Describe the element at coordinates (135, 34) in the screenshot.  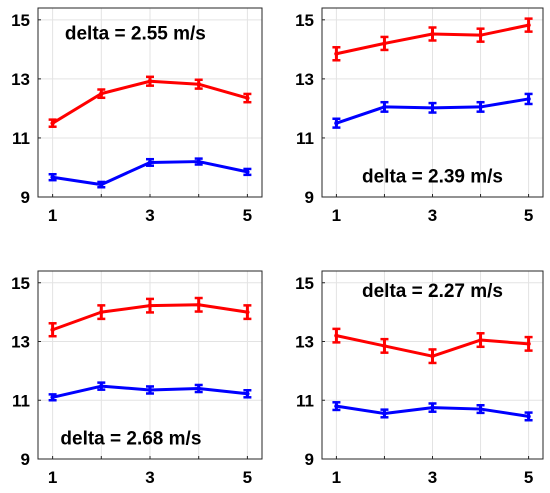
I see `delta-annotation: delta = 2.55 m/s` at that location.